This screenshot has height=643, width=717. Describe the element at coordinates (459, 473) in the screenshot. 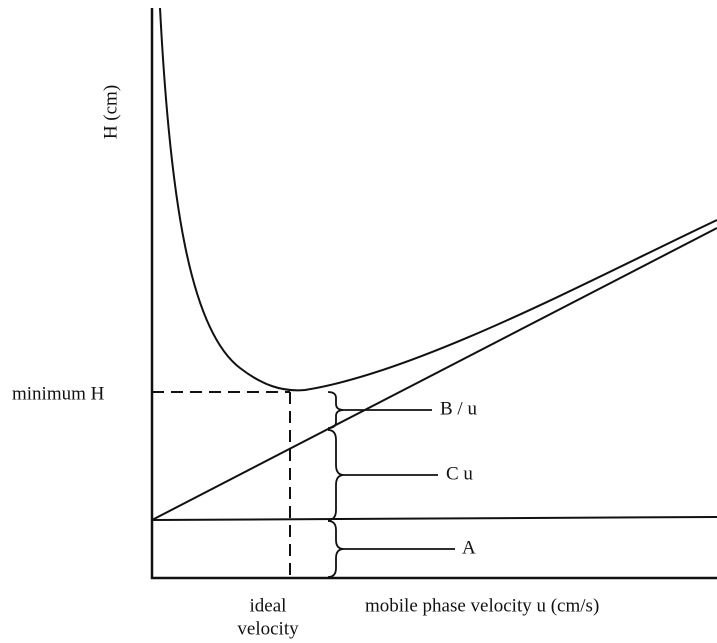

I see `term-label: C u` at that location.